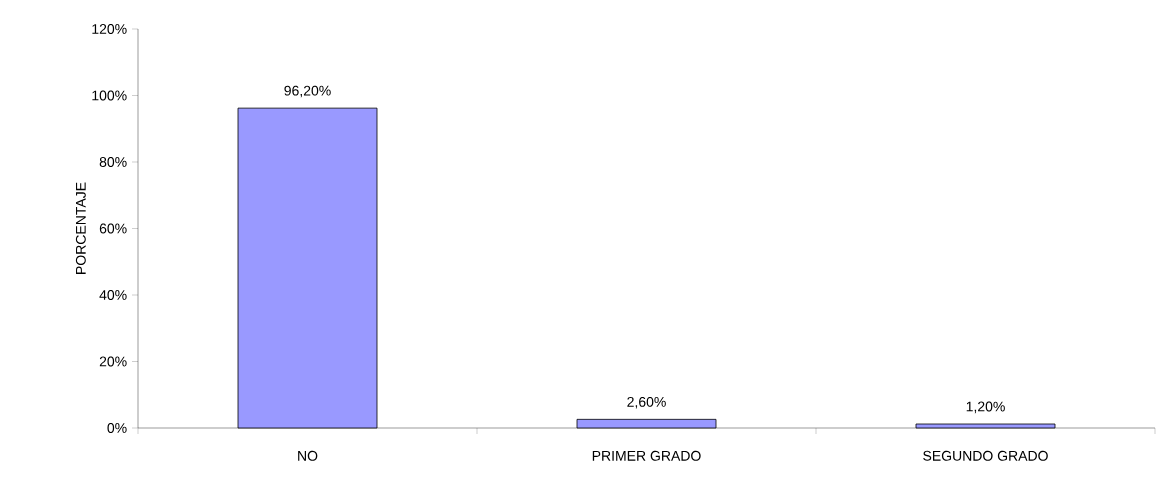 Image resolution: width=1167 pixels, height=477 pixels. Describe the element at coordinates (117, 428) in the screenshot. I see `y-tick-label: 0%` at that location.